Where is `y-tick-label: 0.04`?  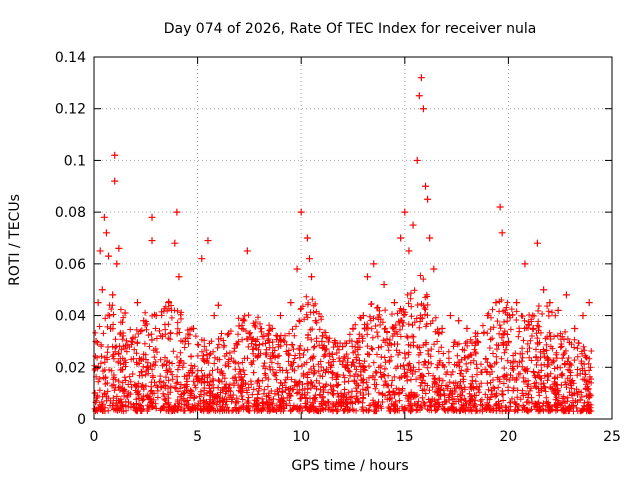 y-tick-label: 0.04 is located at coordinates (70, 317).